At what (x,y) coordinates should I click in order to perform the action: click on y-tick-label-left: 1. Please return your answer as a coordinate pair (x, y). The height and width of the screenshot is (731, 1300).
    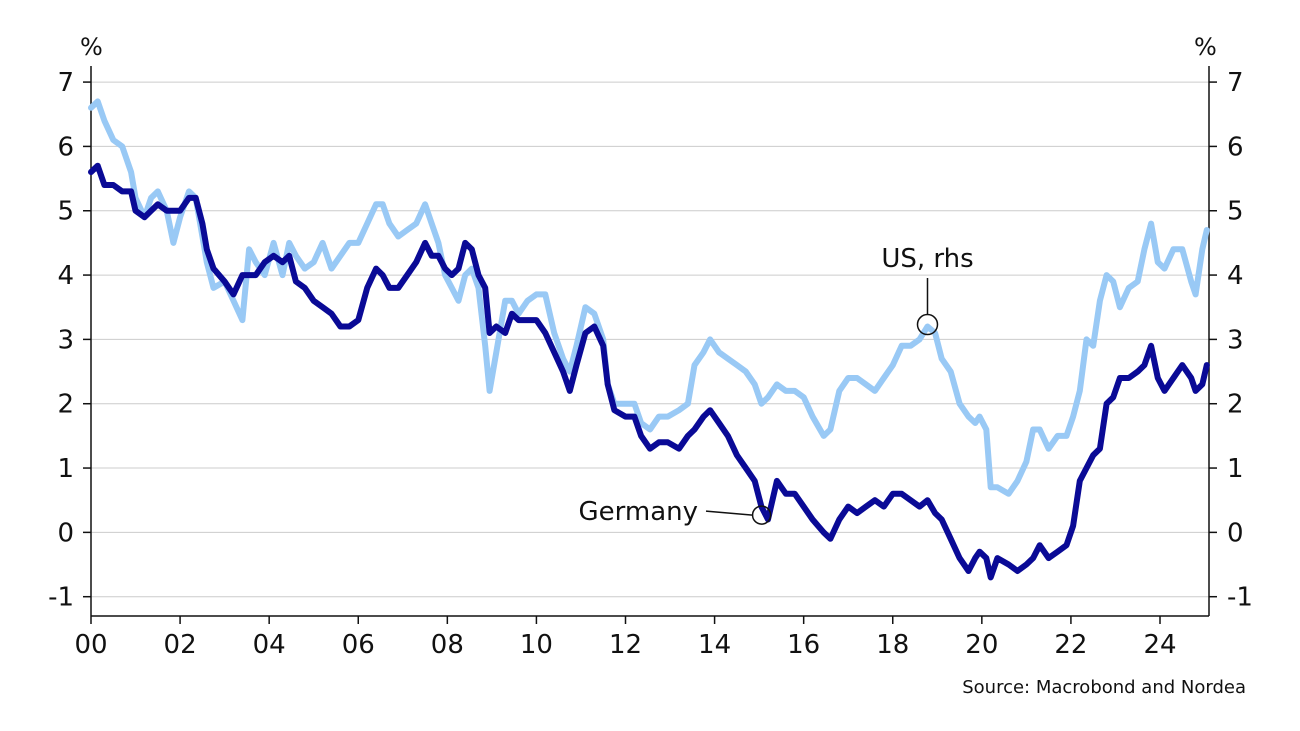
    Looking at the image, I should click on (65, 469).